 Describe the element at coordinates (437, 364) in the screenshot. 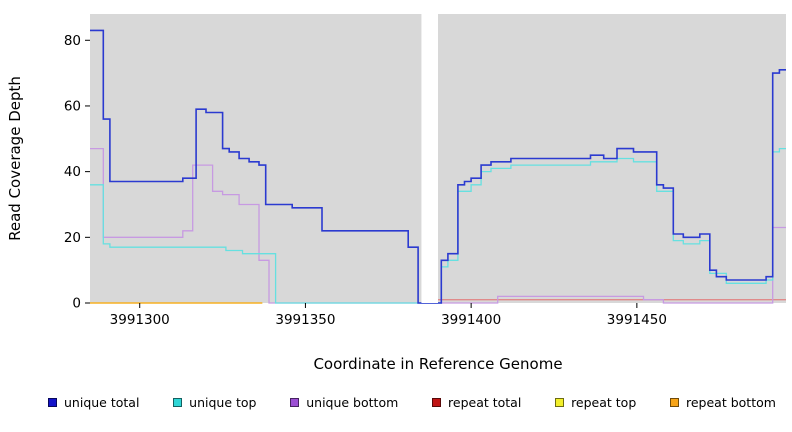

I see `svg-text: Coordinate in Reference Genome` at that location.